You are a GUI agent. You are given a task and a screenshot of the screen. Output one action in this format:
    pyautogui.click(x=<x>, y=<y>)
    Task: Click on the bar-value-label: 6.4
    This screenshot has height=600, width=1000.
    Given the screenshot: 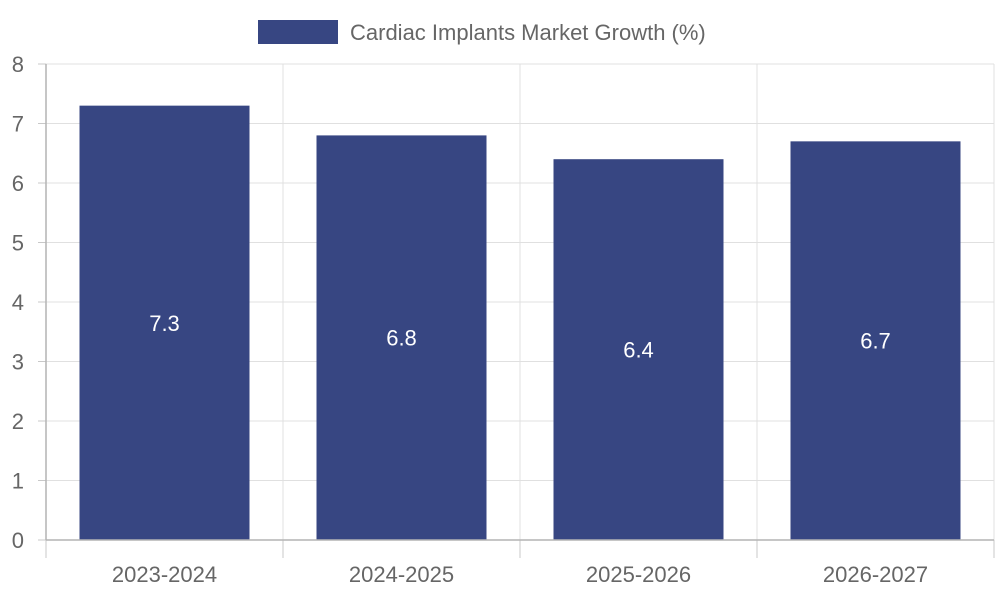 What is the action you would take?
    pyautogui.click(x=638, y=350)
    